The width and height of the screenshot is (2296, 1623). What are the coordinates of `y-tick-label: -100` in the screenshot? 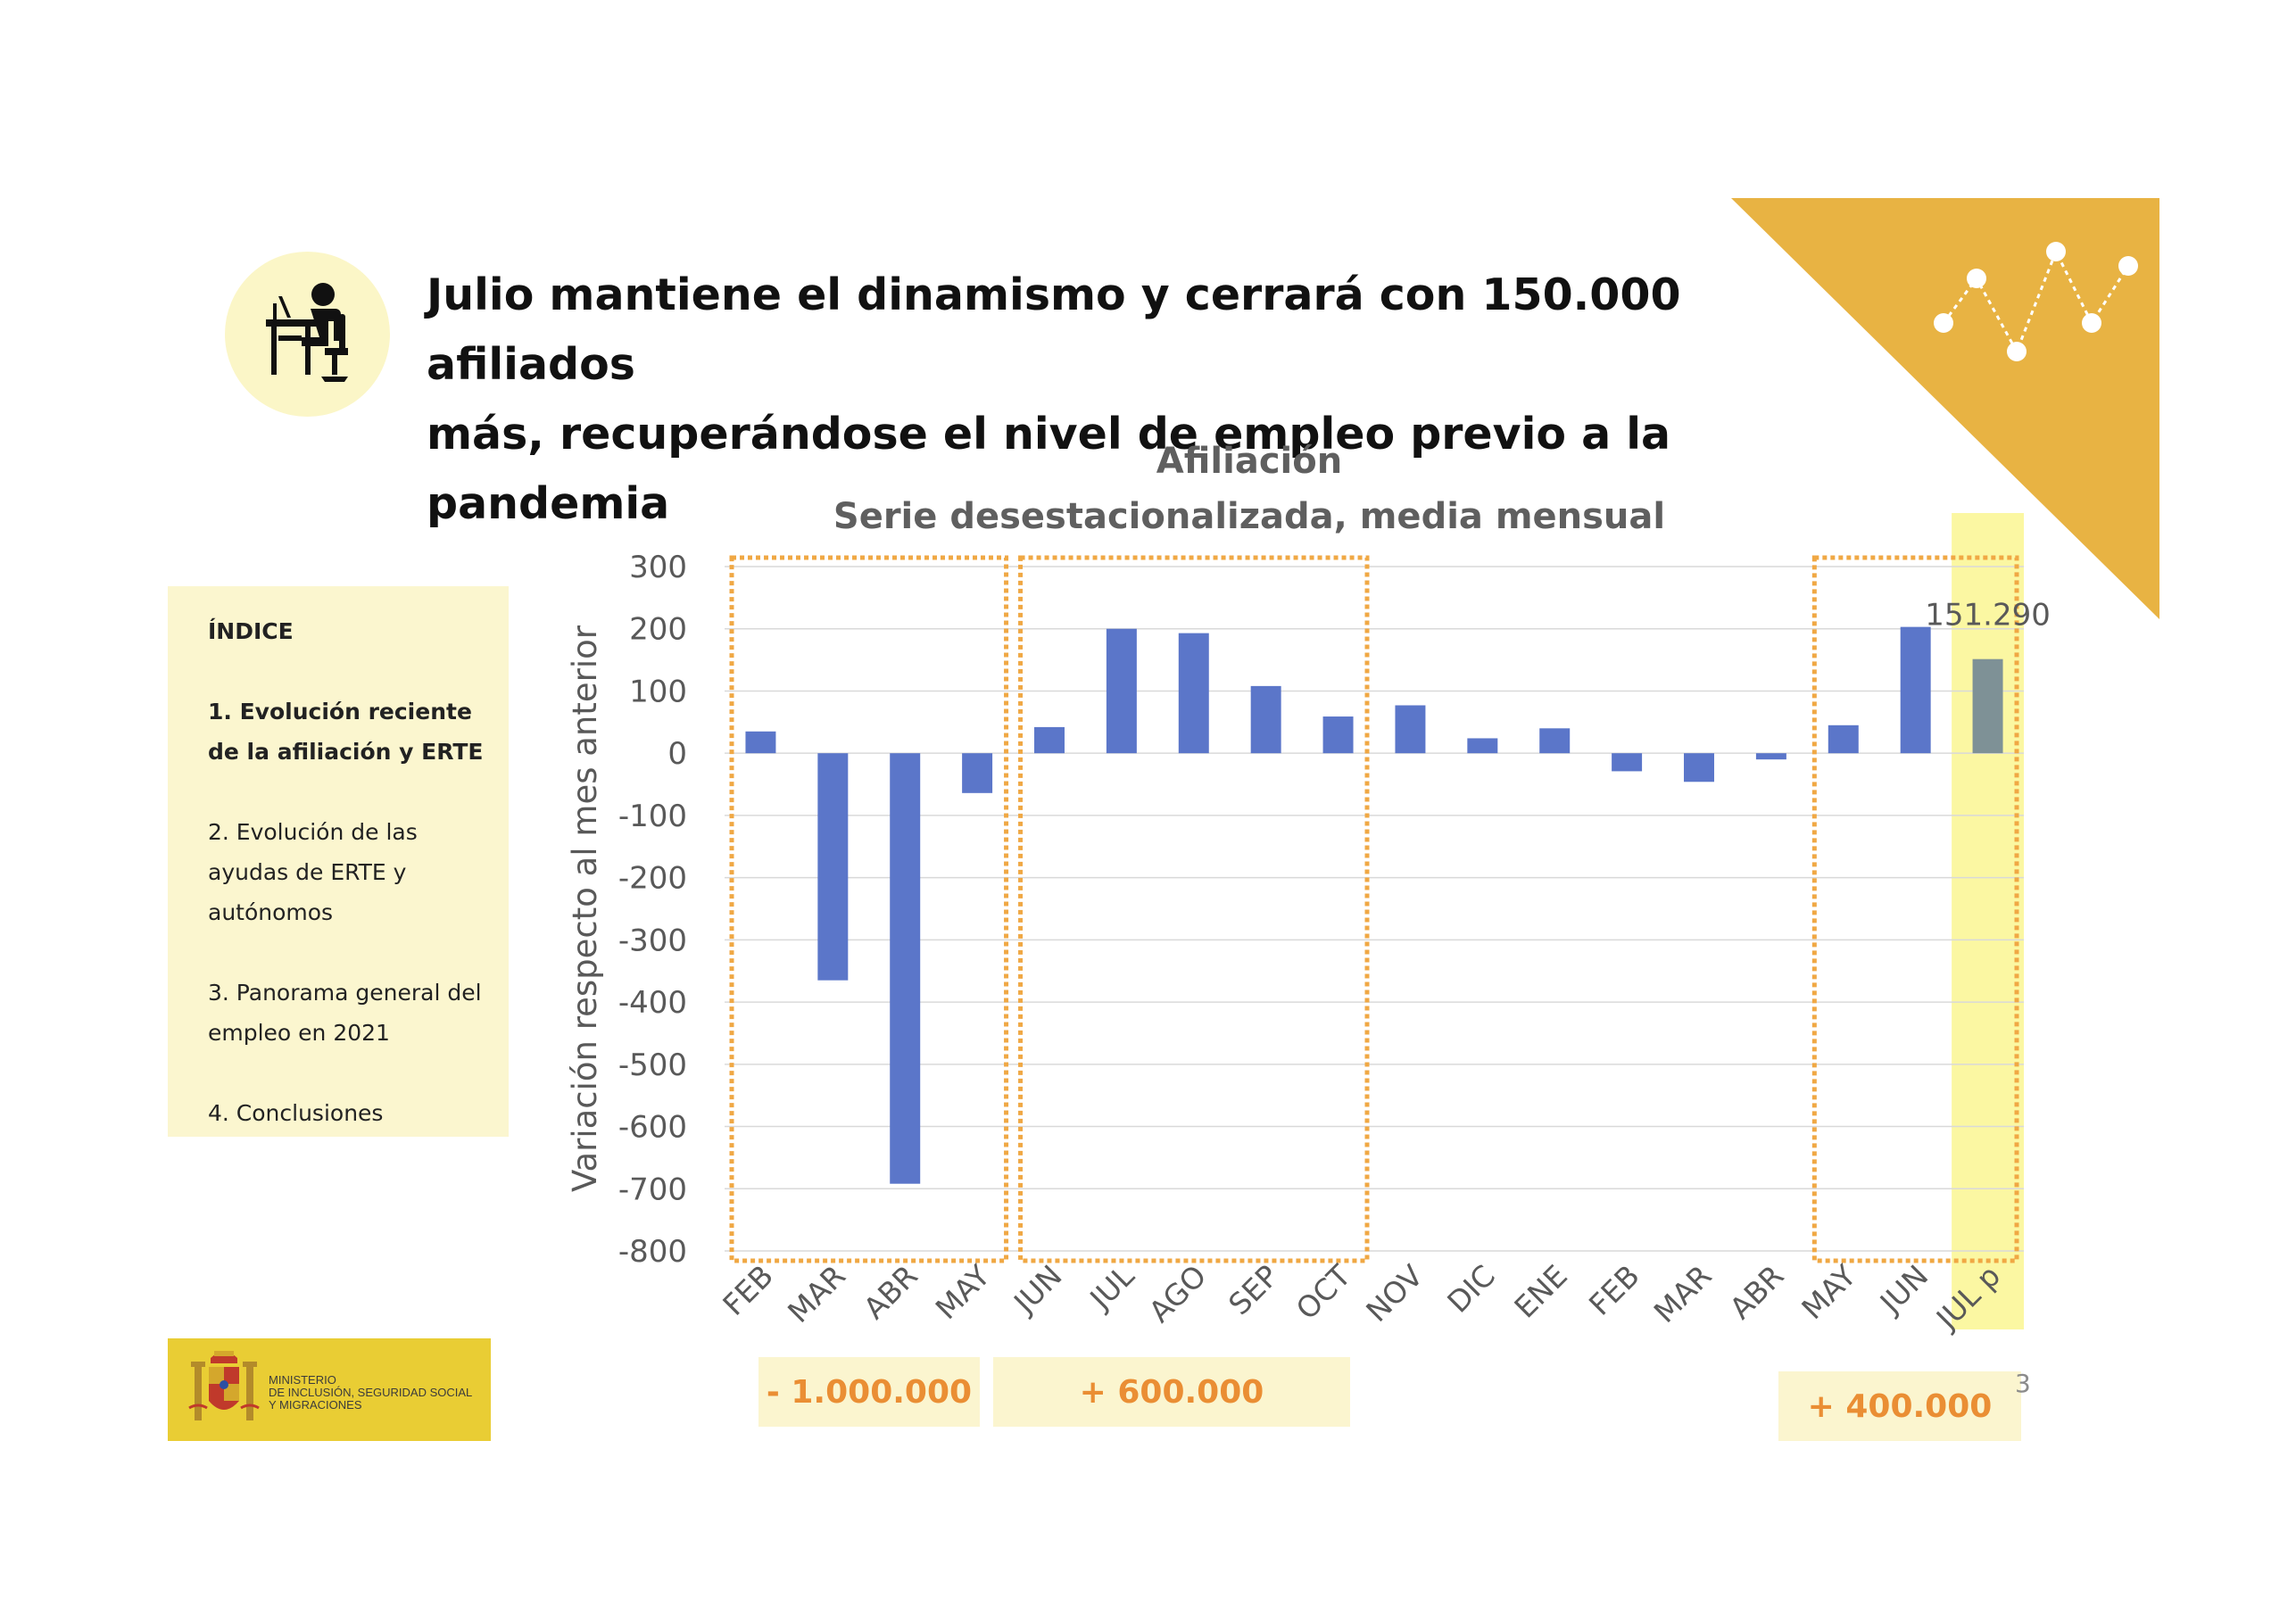 It's located at (652, 816).